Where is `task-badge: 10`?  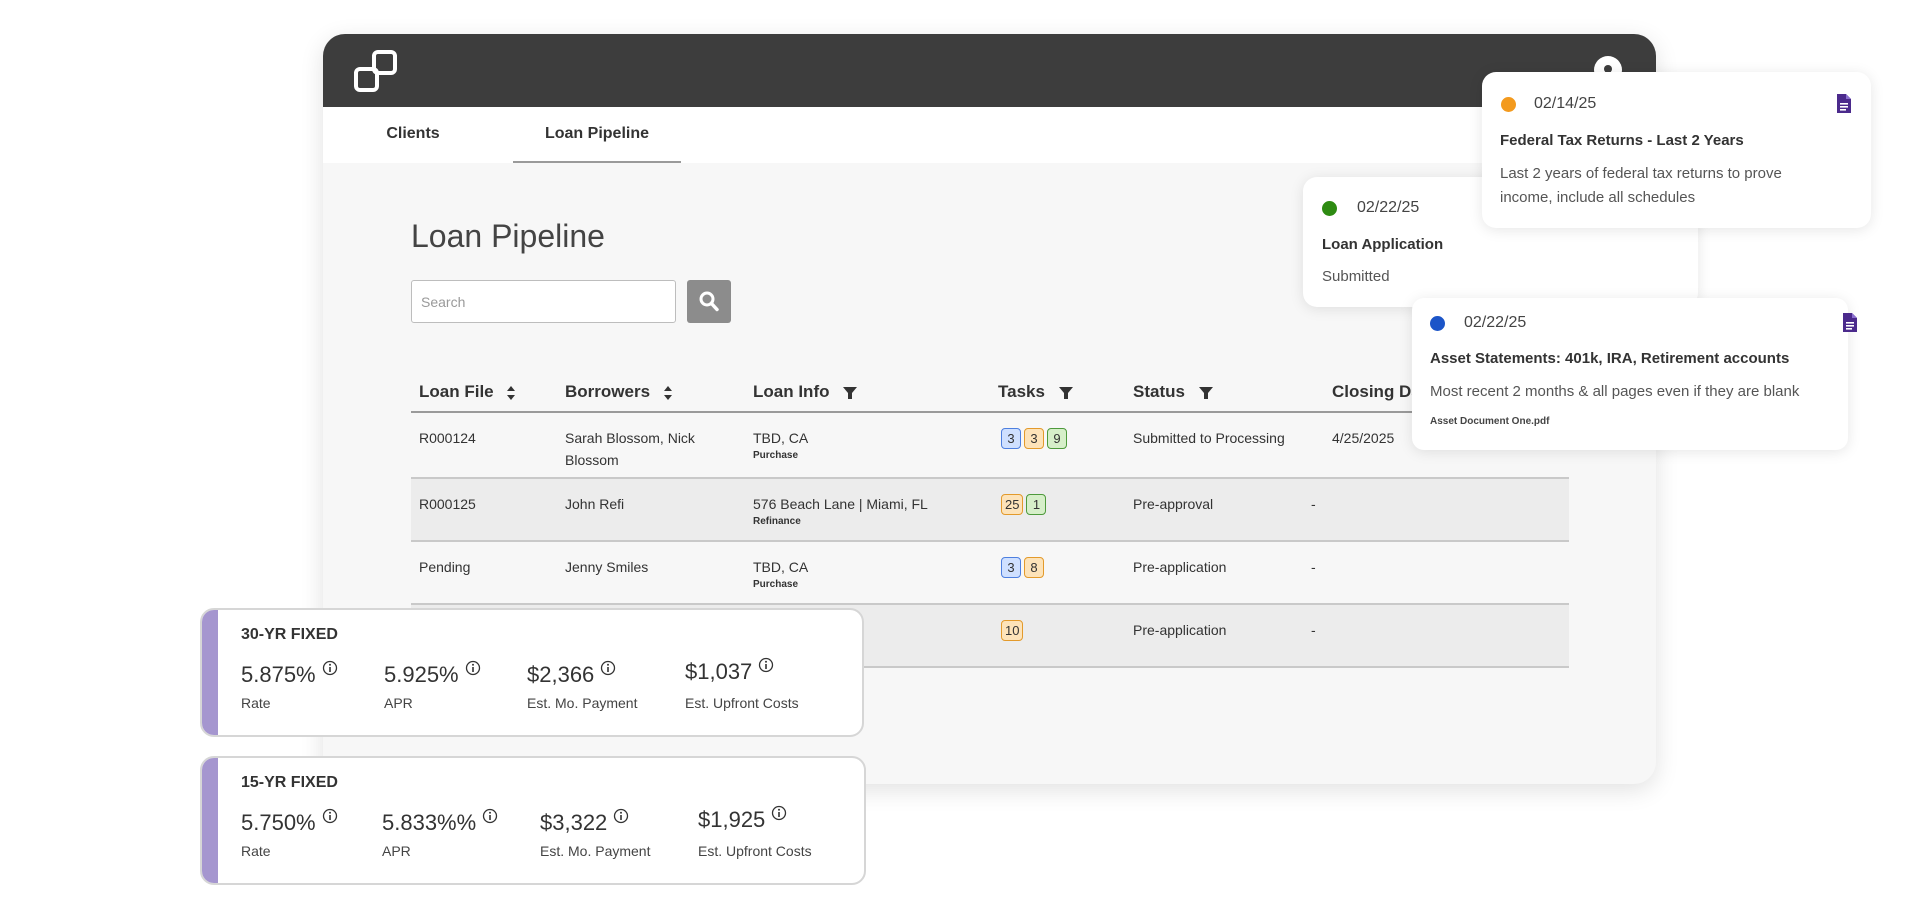
task-badge: 10 is located at coordinates (1012, 630).